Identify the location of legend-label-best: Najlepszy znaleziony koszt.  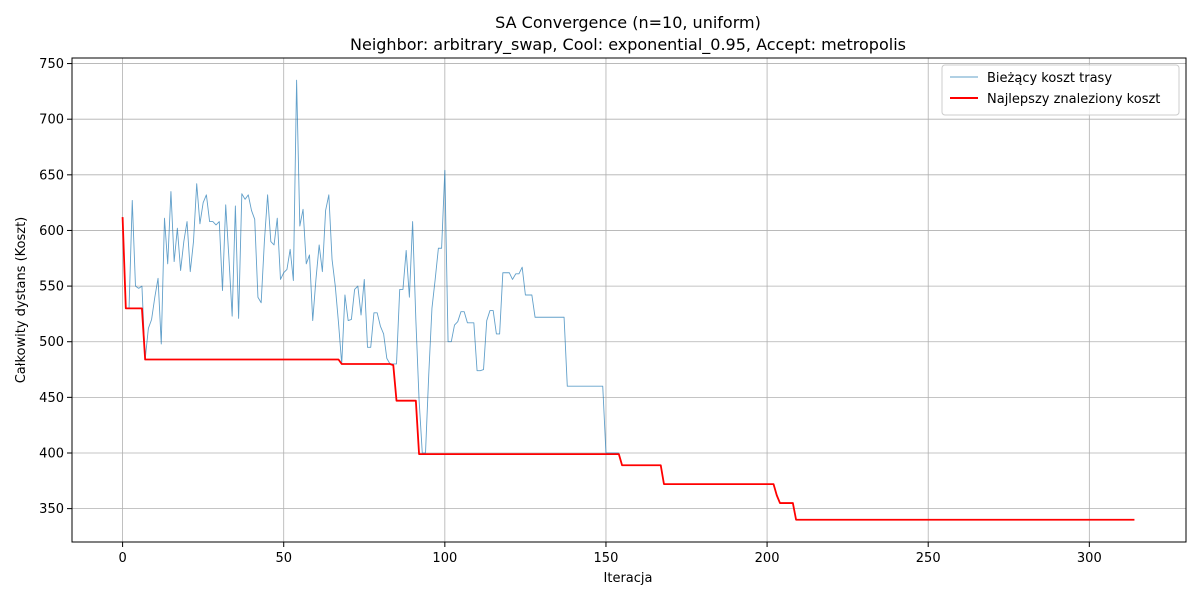
(1073, 99).